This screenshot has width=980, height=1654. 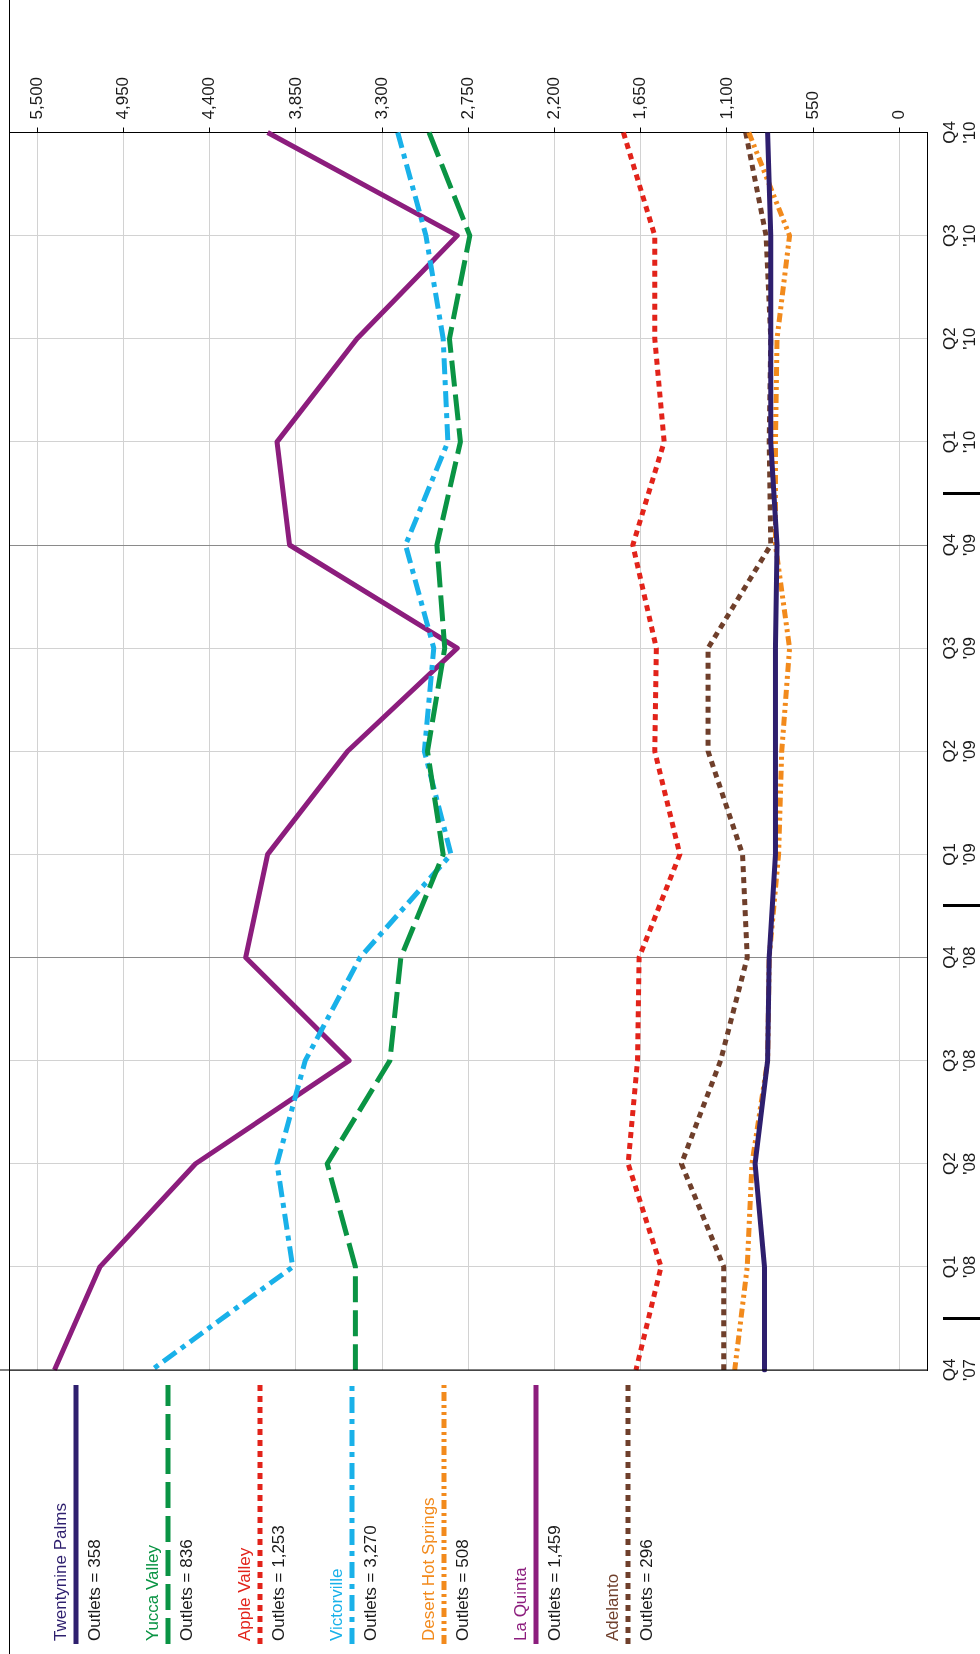 What do you see at coordinates (960, 751) in the screenshot?
I see `y-tick-label: Q2 '09` at bounding box center [960, 751].